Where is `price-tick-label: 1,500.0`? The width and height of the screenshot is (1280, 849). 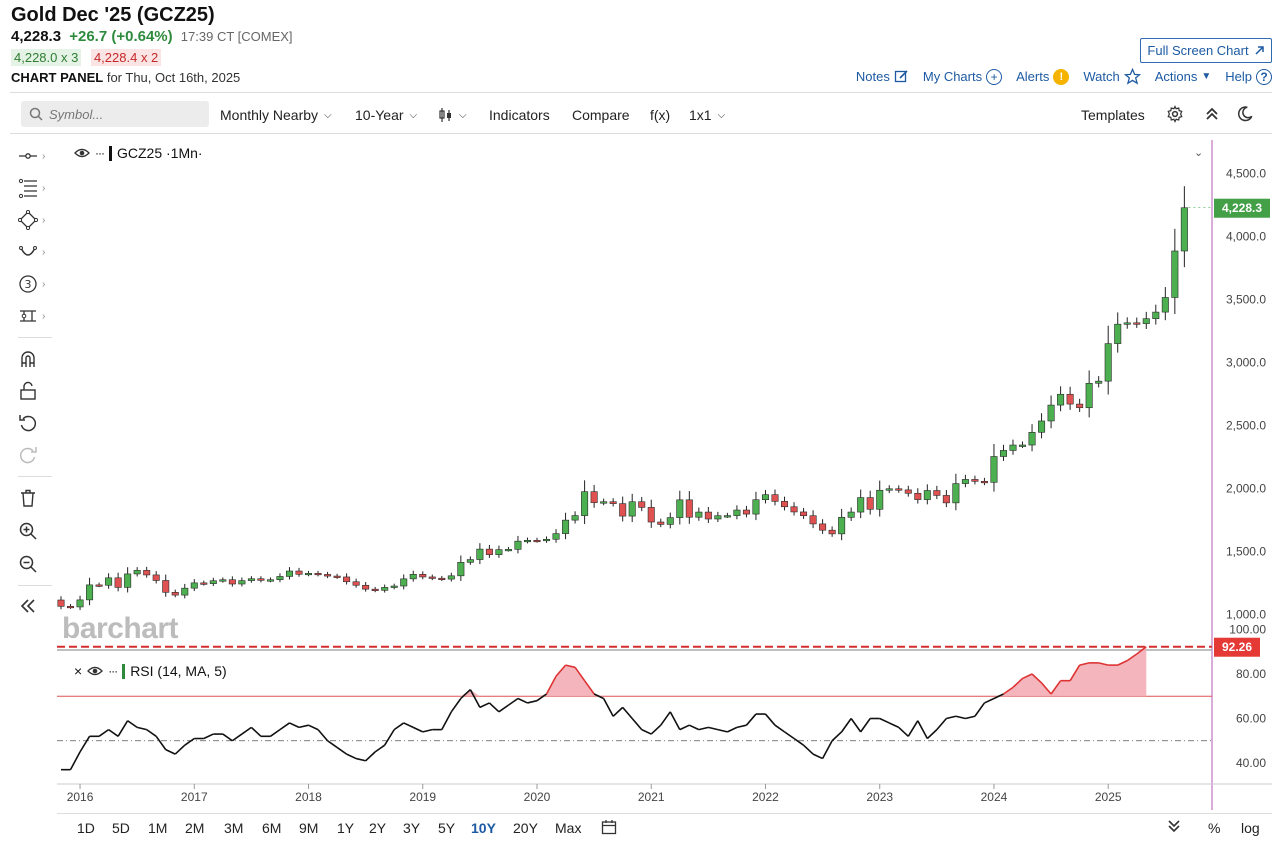 price-tick-label: 1,500.0 is located at coordinates (1246, 552).